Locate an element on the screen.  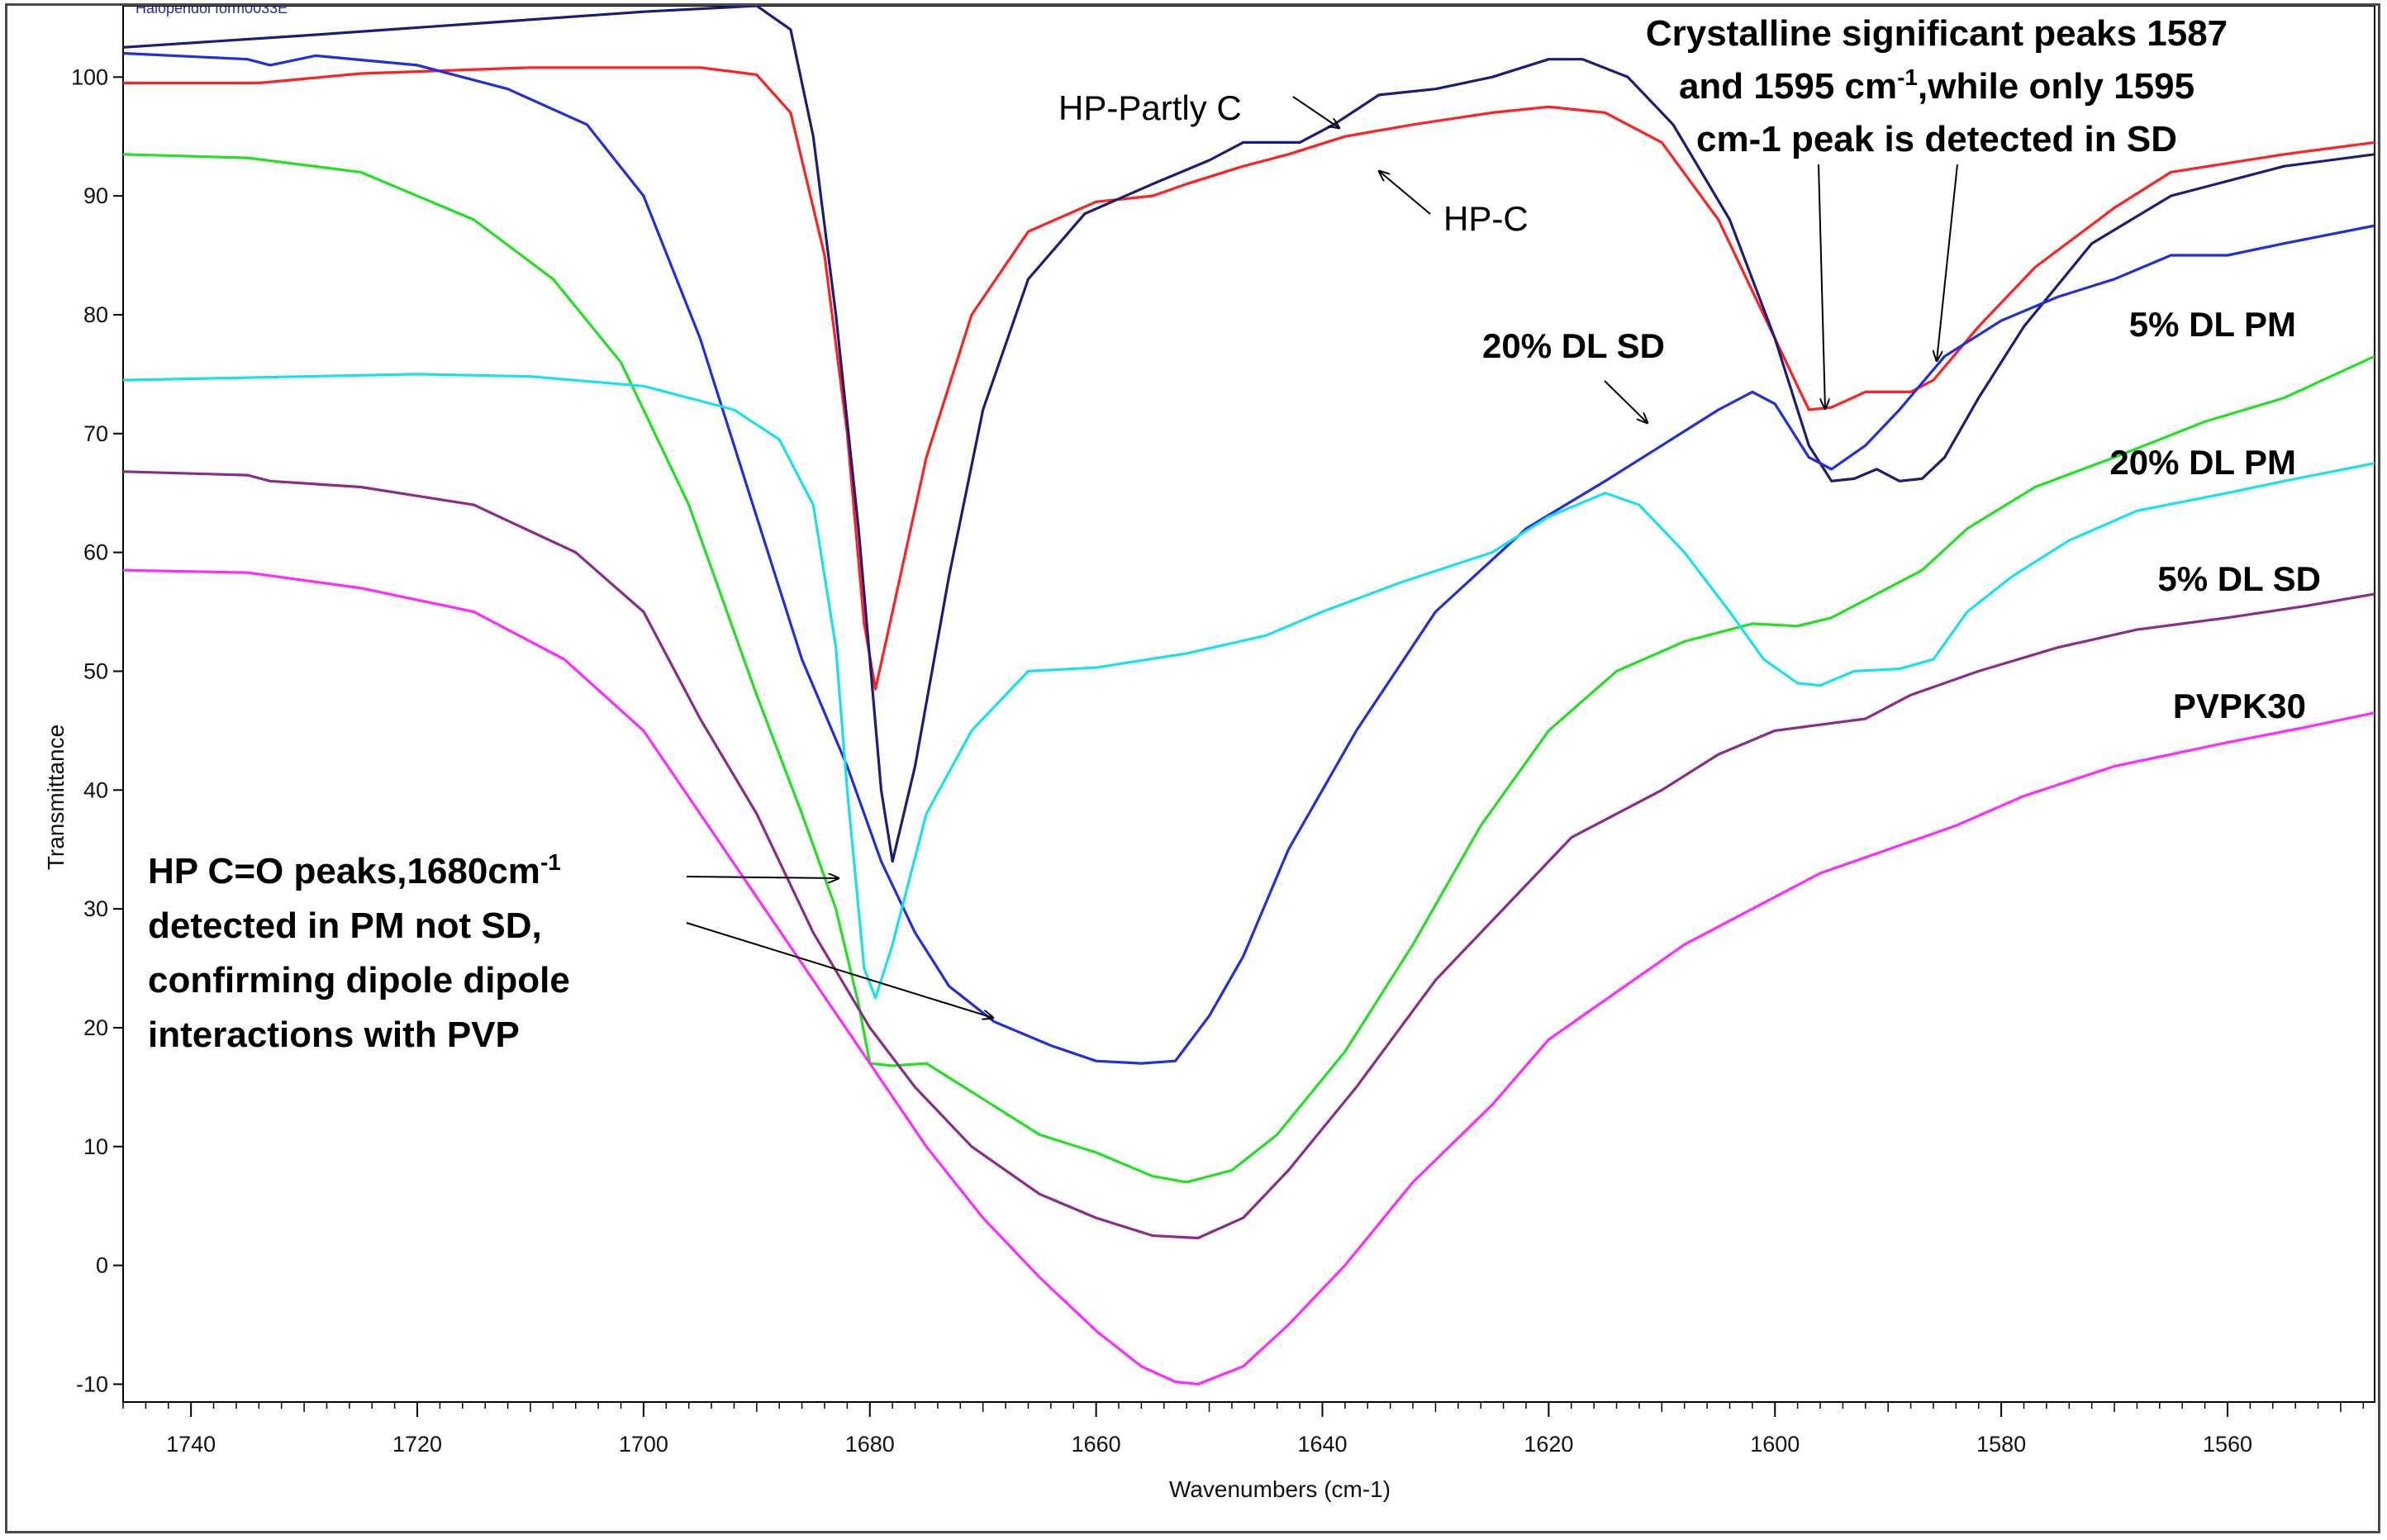
x-axis-label: Wavenumbers (cm-1) is located at coordinates (1280, 1489).